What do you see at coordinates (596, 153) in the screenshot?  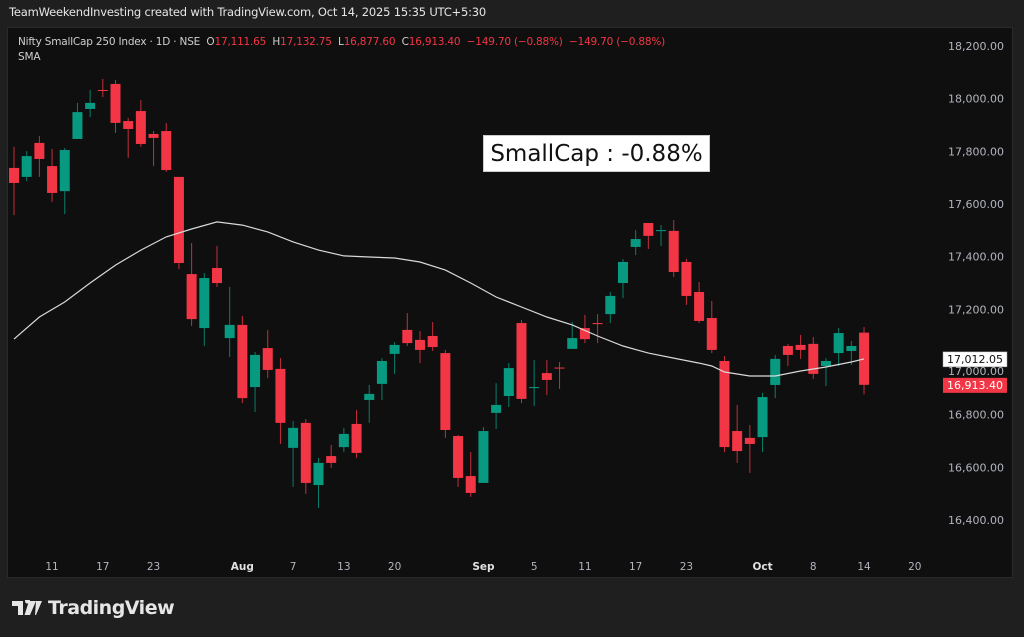 I see `annotation-label: SmallCap : -0.88%` at bounding box center [596, 153].